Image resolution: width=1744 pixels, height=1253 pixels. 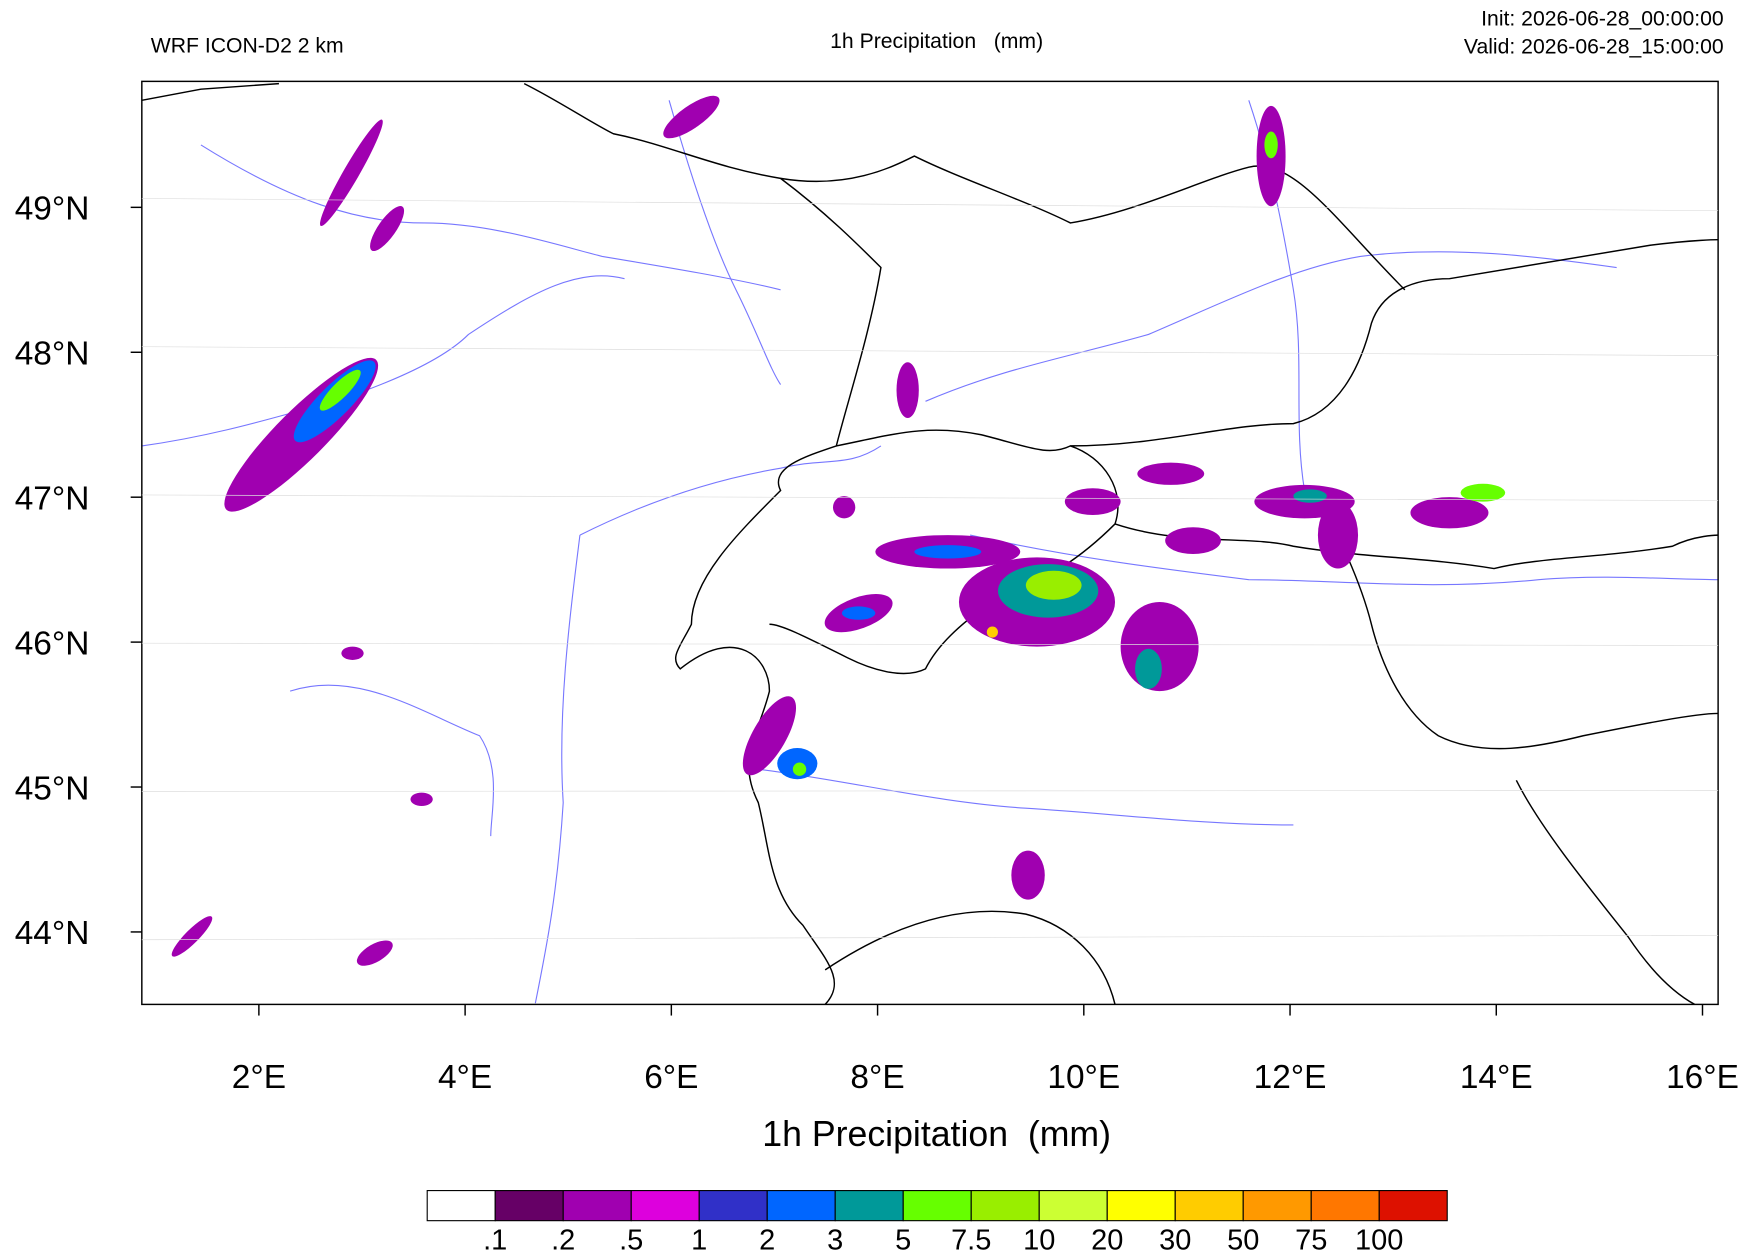 What do you see at coordinates (1594, 47) in the screenshot?
I see `valid-time: Valid: 2026-06-28_15:00:00` at bounding box center [1594, 47].